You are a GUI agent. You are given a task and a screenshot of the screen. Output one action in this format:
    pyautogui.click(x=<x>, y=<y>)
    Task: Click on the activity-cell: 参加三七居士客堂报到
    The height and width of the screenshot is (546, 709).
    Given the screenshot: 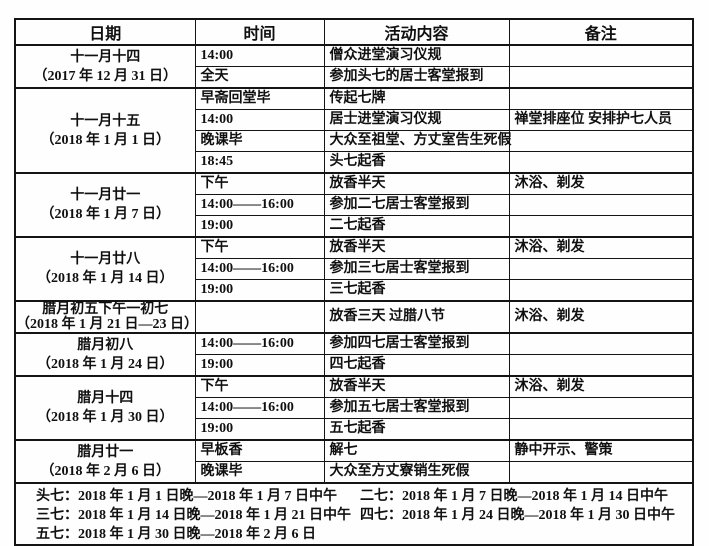 What is the action you would take?
    pyautogui.click(x=416, y=269)
    